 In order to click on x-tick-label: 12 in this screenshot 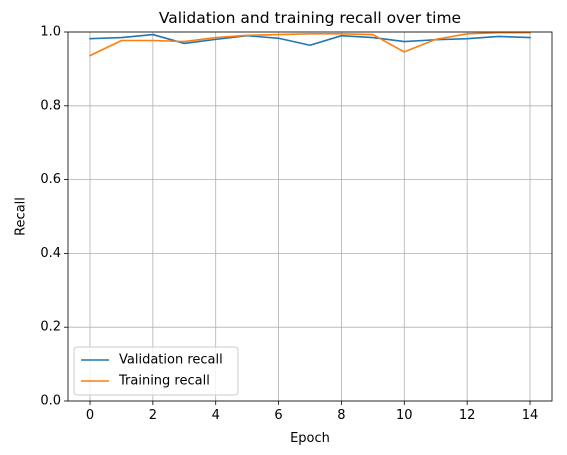, I will do `click(467, 415)`.